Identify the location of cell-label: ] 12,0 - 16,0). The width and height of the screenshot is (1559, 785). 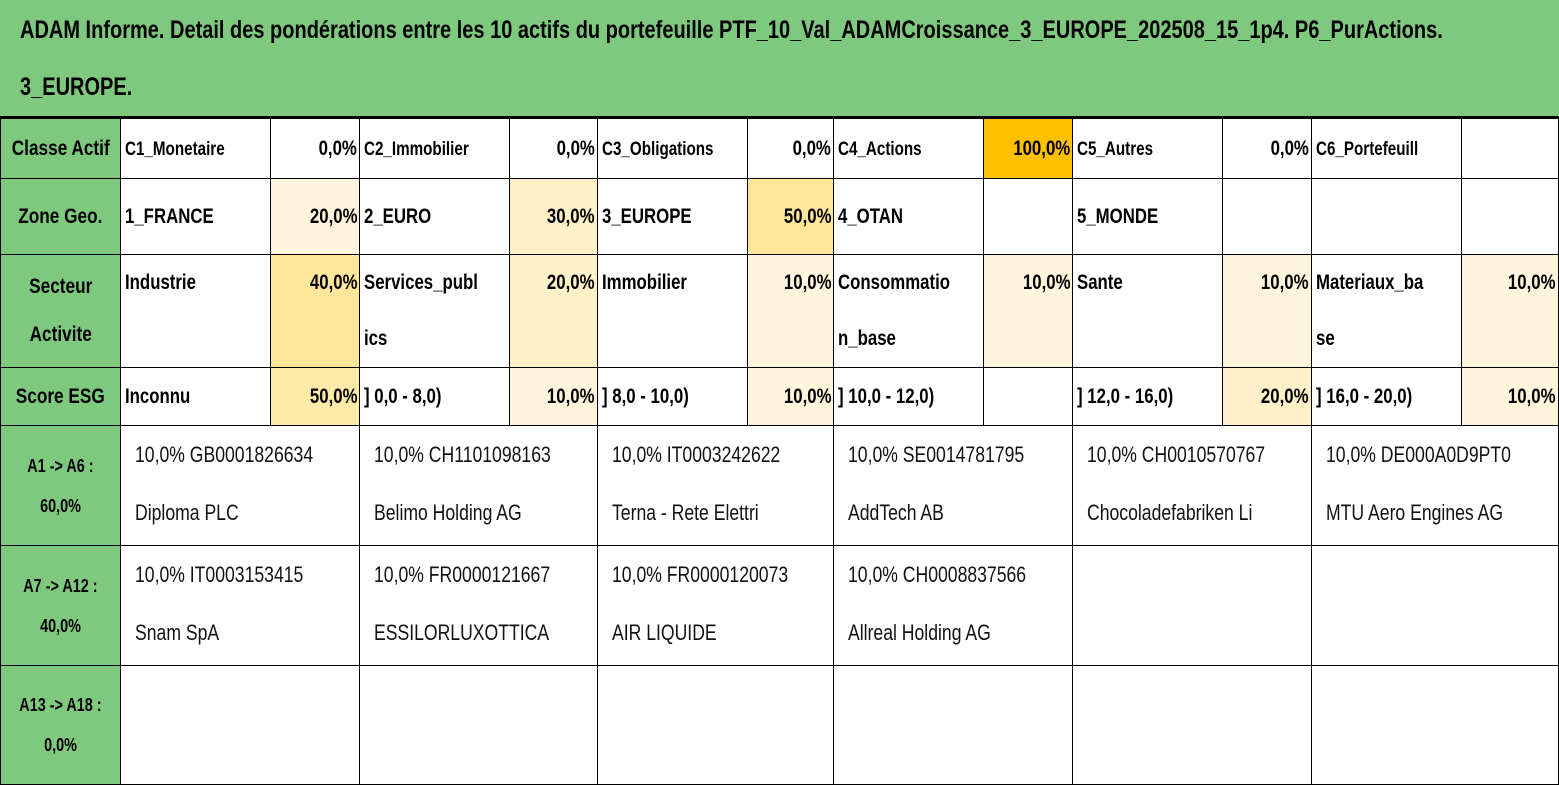
(1148, 396).